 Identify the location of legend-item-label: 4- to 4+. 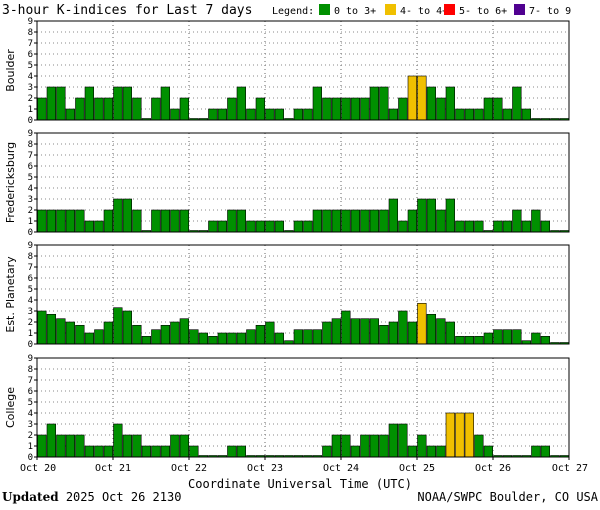
(424, 11).